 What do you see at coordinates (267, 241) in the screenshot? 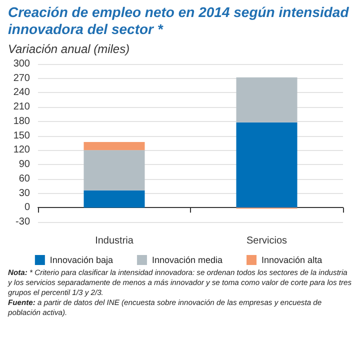
I see `x-tick-label: Servicios` at bounding box center [267, 241].